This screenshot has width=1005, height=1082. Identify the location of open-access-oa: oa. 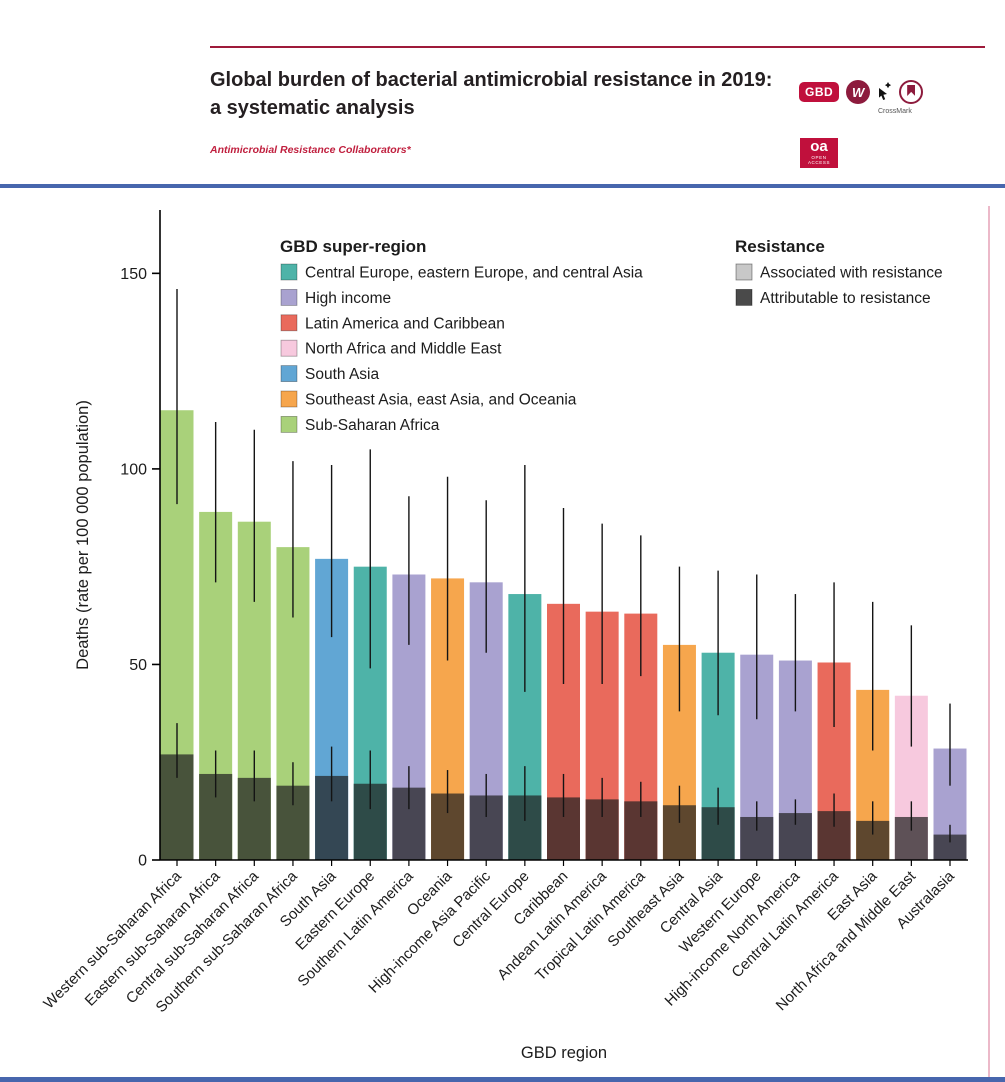
(819, 146).